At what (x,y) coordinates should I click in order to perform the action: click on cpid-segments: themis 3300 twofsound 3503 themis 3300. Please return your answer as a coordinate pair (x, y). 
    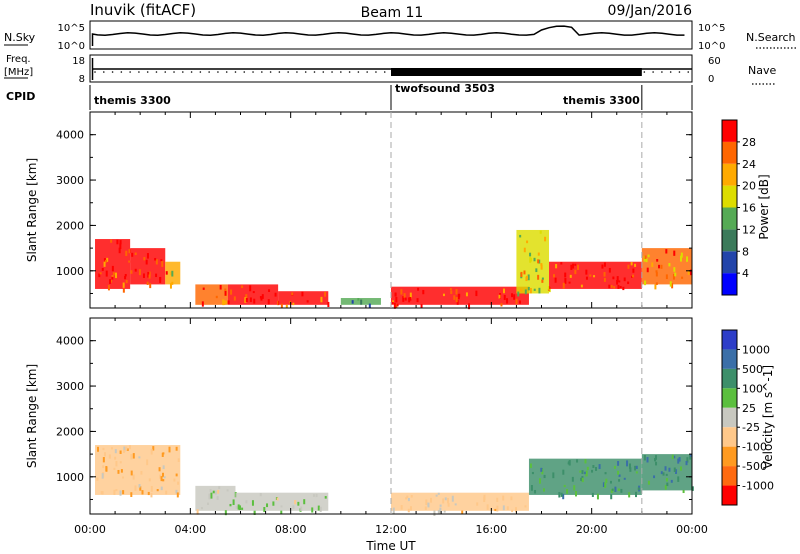
    Looking at the image, I should click on (368, 96).